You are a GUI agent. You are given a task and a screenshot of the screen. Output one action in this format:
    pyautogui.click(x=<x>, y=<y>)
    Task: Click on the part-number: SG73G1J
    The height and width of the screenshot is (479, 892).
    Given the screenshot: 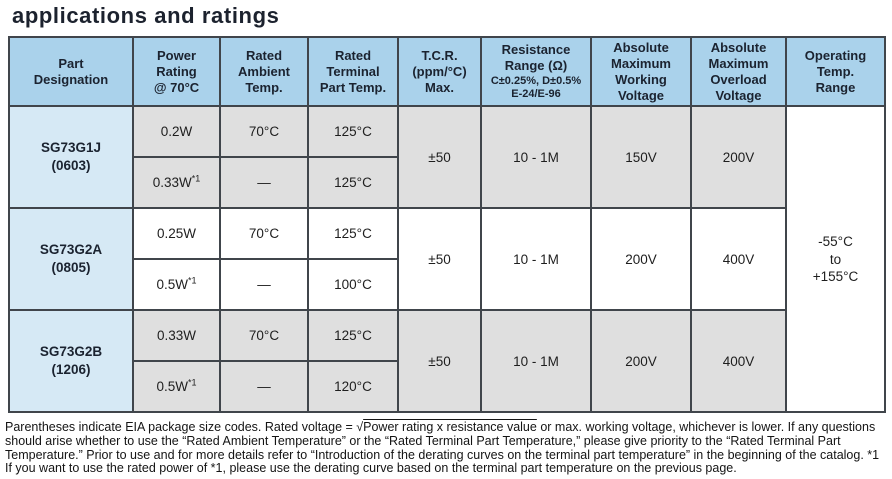 What is the action you would take?
    pyautogui.click(x=71, y=148)
    